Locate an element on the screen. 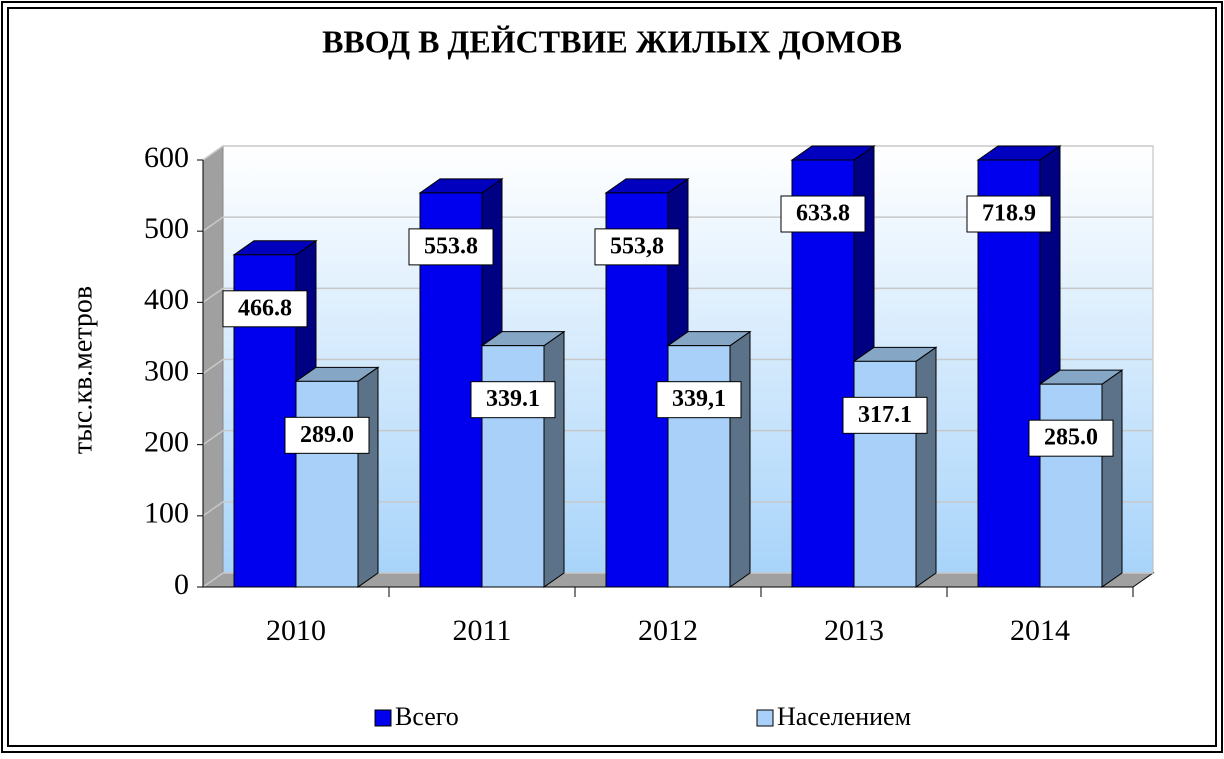  x-tick-label: 2013 is located at coordinates (854, 630).